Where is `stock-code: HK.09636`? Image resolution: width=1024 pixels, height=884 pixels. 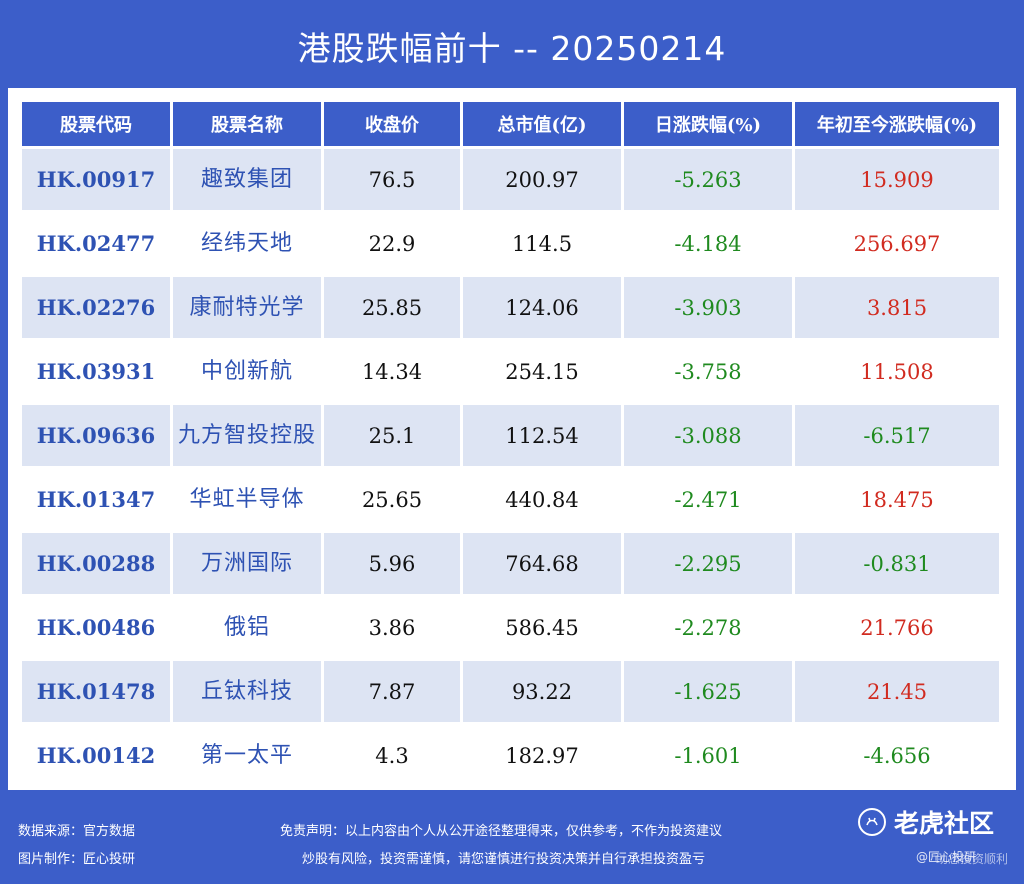
stock-code: HK.09636 is located at coordinates (96, 435).